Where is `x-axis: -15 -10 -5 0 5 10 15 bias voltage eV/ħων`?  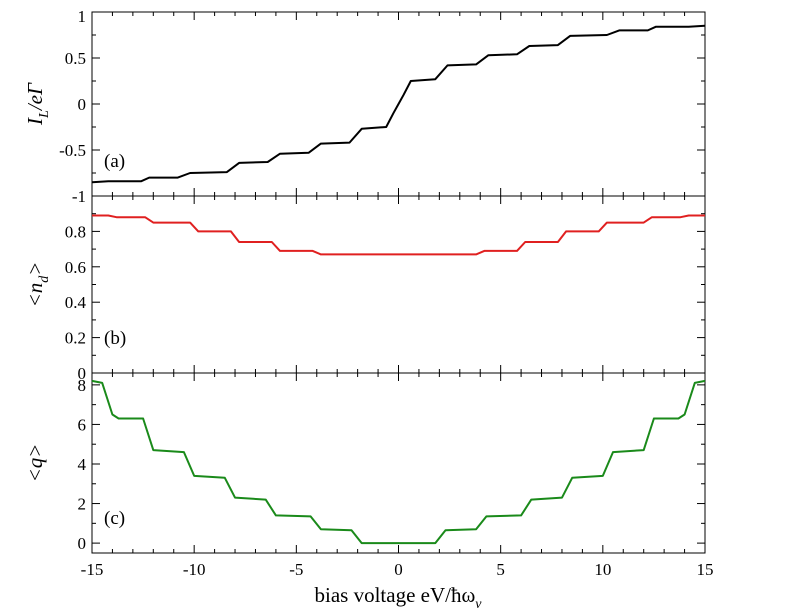 x-axis: -15 -10 -5 0 5 10 15 bias voltage eV/ħων is located at coordinates (397, 586).